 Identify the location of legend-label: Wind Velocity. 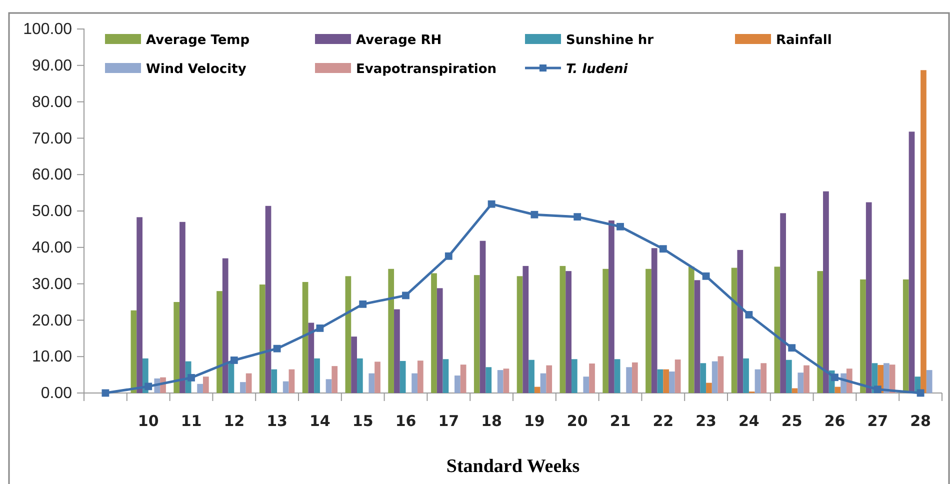
(196, 69).